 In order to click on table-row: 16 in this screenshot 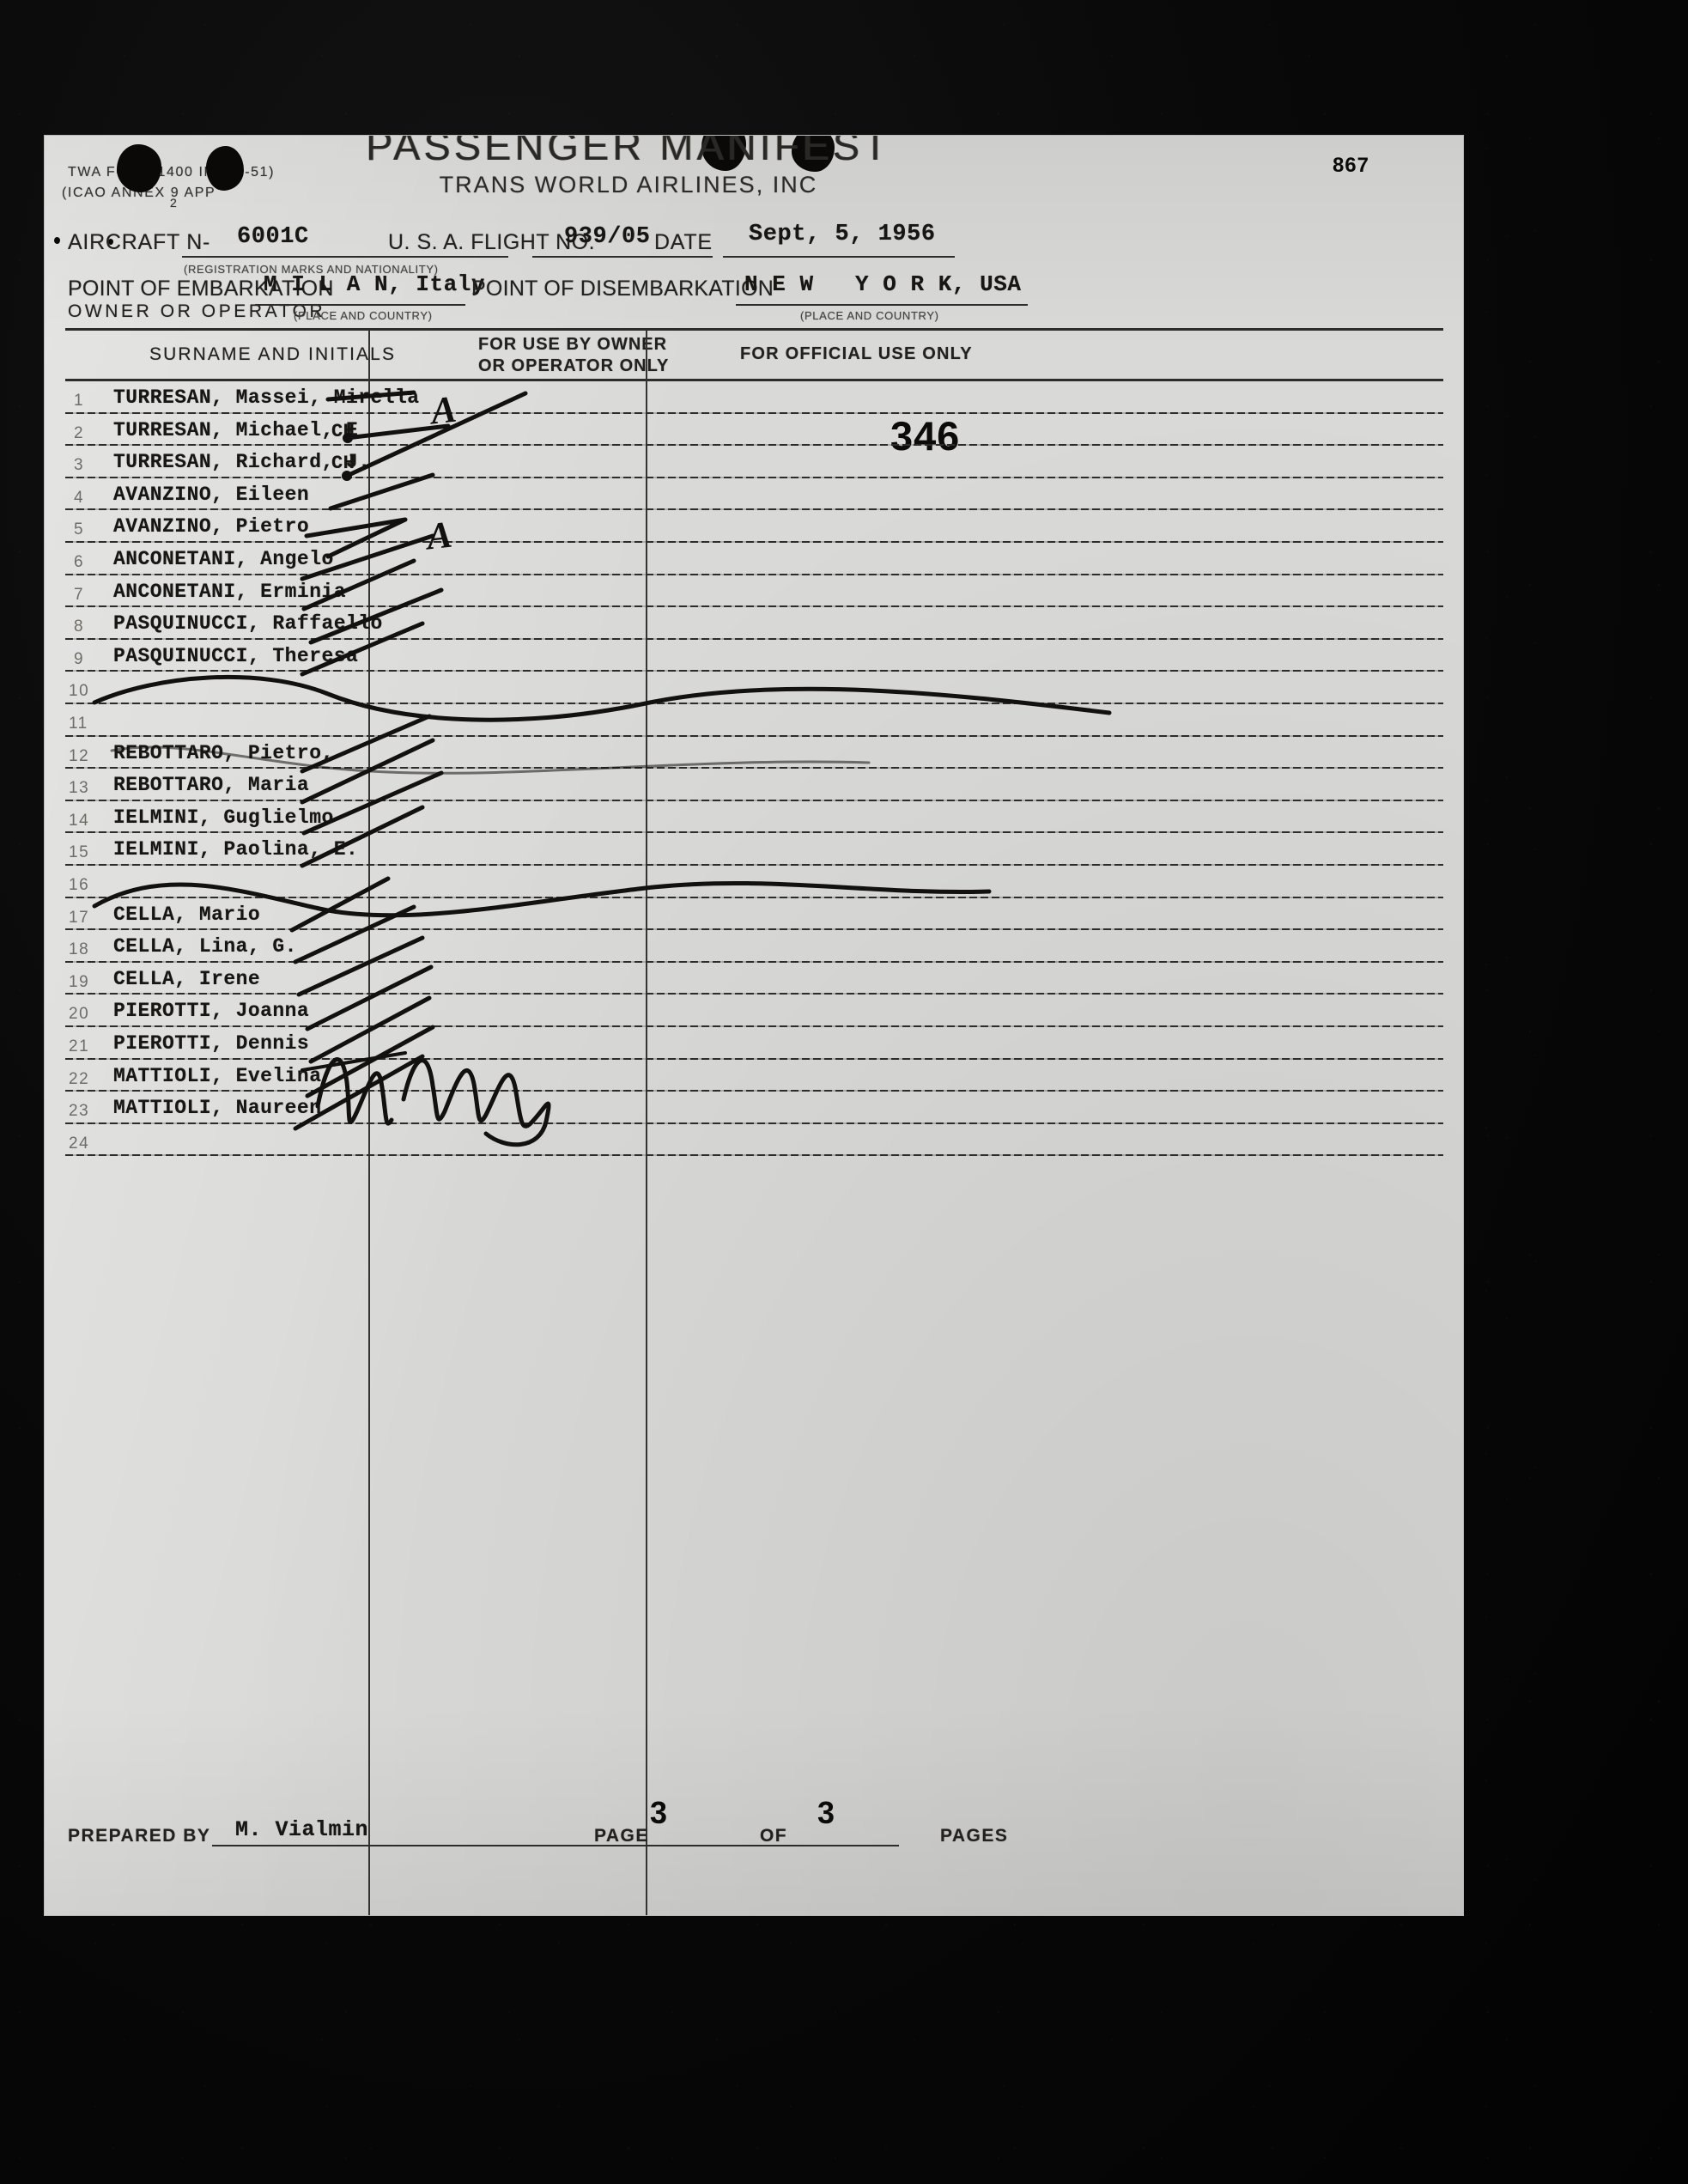, I will do `click(754, 882)`.